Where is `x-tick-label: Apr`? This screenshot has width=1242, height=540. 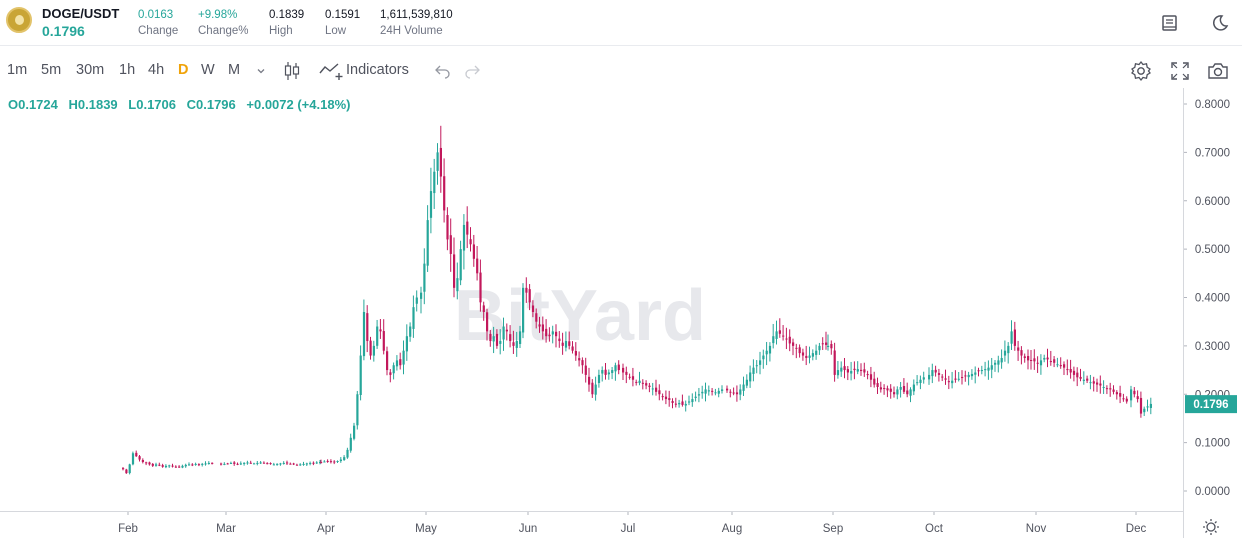 x-tick-label: Apr is located at coordinates (326, 529).